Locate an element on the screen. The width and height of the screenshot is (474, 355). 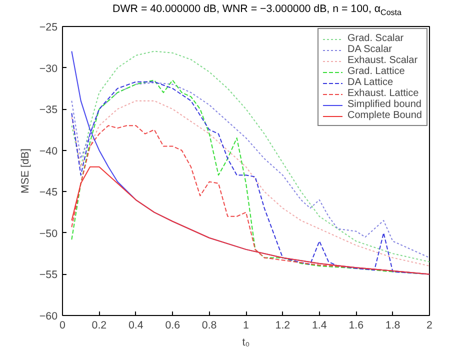
x-tick-label: 0.6 is located at coordinates (172, 326).